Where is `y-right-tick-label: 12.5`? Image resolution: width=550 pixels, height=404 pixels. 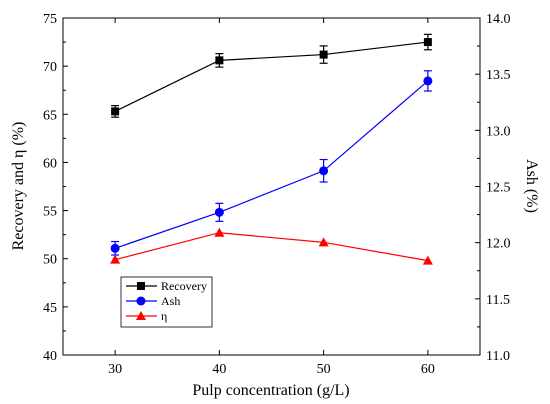
y-right-tick-label: 12.5 is located at coordinates (498, 188).